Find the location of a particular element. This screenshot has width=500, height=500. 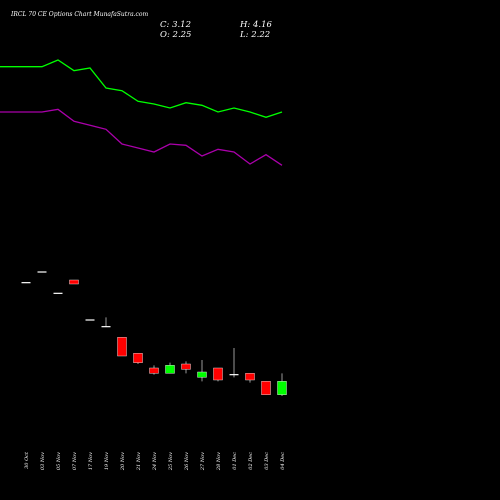

x-tick-label: 26 Nov is located at coordinates (187, 461).